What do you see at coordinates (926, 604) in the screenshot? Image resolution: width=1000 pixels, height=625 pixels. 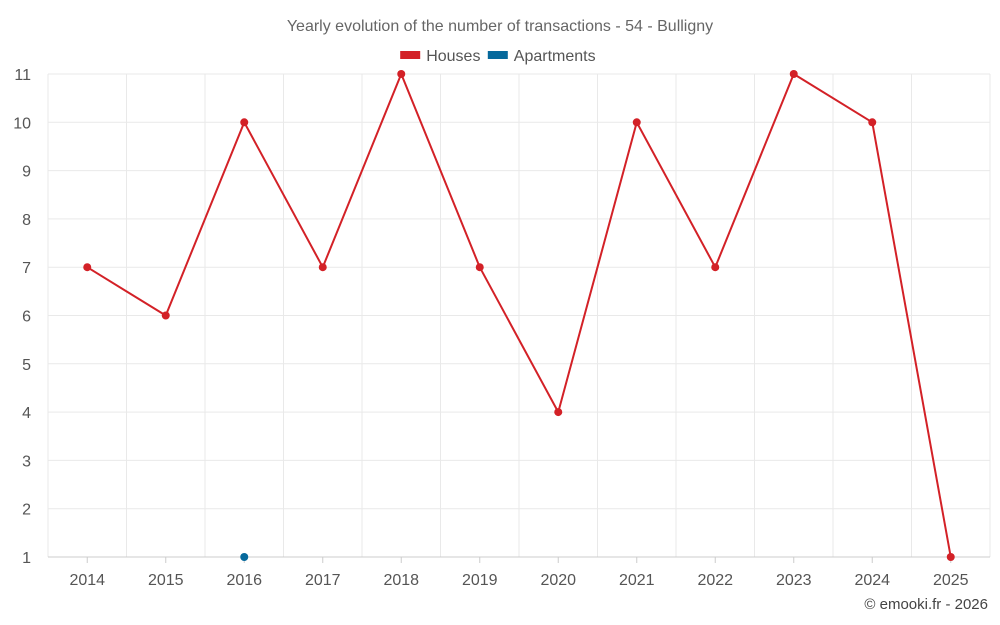 I see `credit-text: © emooki.fr - 2026` at bounding box center [926, 604].